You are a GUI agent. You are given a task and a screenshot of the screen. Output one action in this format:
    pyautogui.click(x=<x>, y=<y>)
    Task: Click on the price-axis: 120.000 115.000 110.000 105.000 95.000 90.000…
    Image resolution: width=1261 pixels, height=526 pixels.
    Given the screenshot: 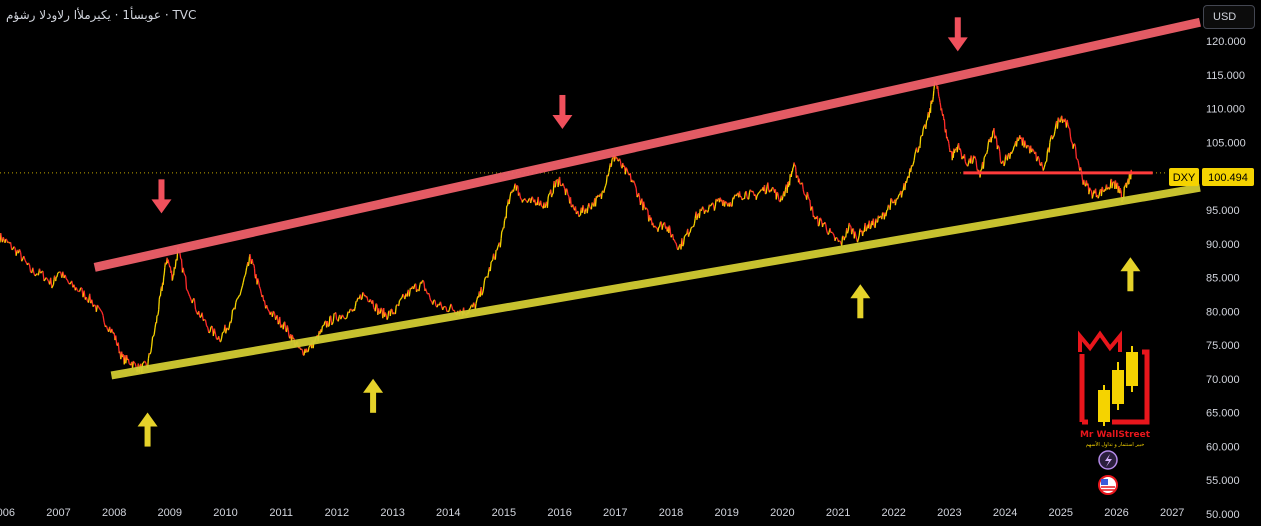 What is the action you would take?
    pyautogui.click(x=1226, y=278)
    